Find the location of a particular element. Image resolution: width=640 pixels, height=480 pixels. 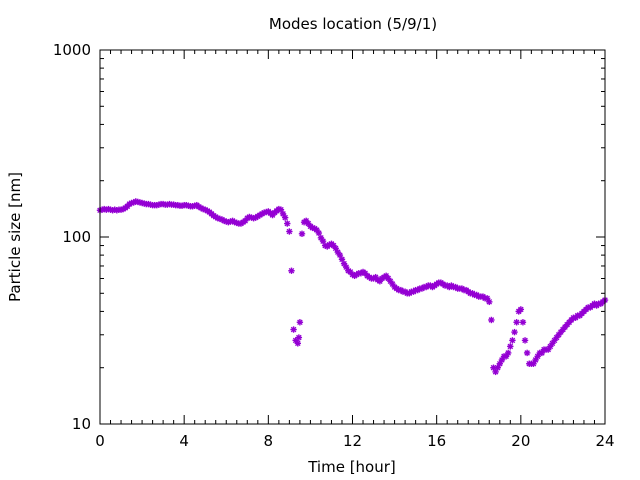

x-axis-title: Time [hour] is located at coordinates (351, 467).